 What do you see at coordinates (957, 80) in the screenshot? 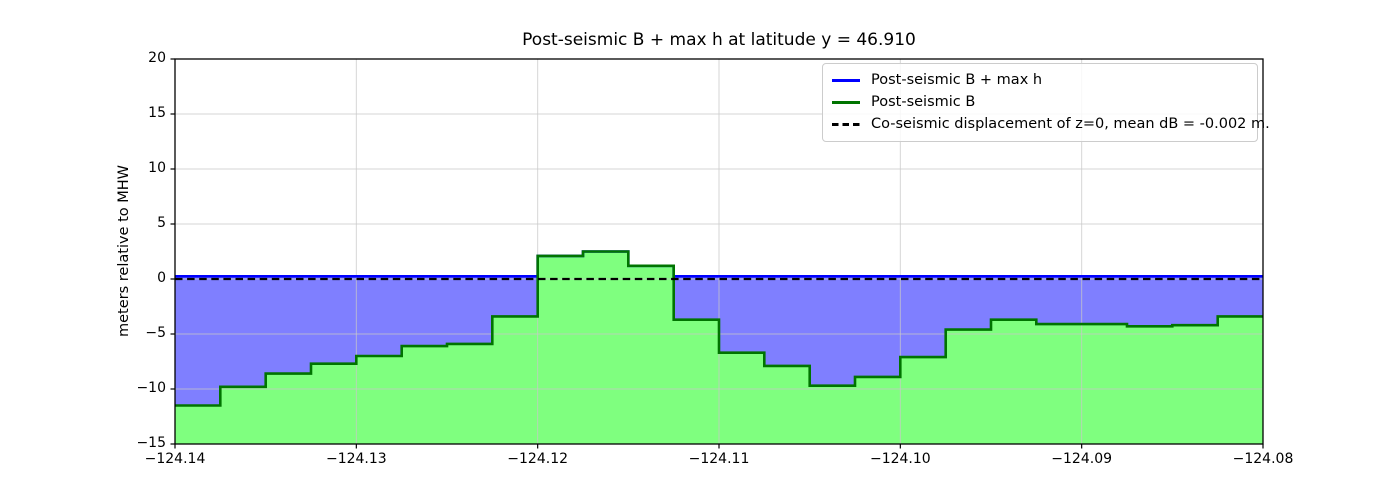
I see `legend-label: Post-seismic B + max h` at bounding box center [957, 80].